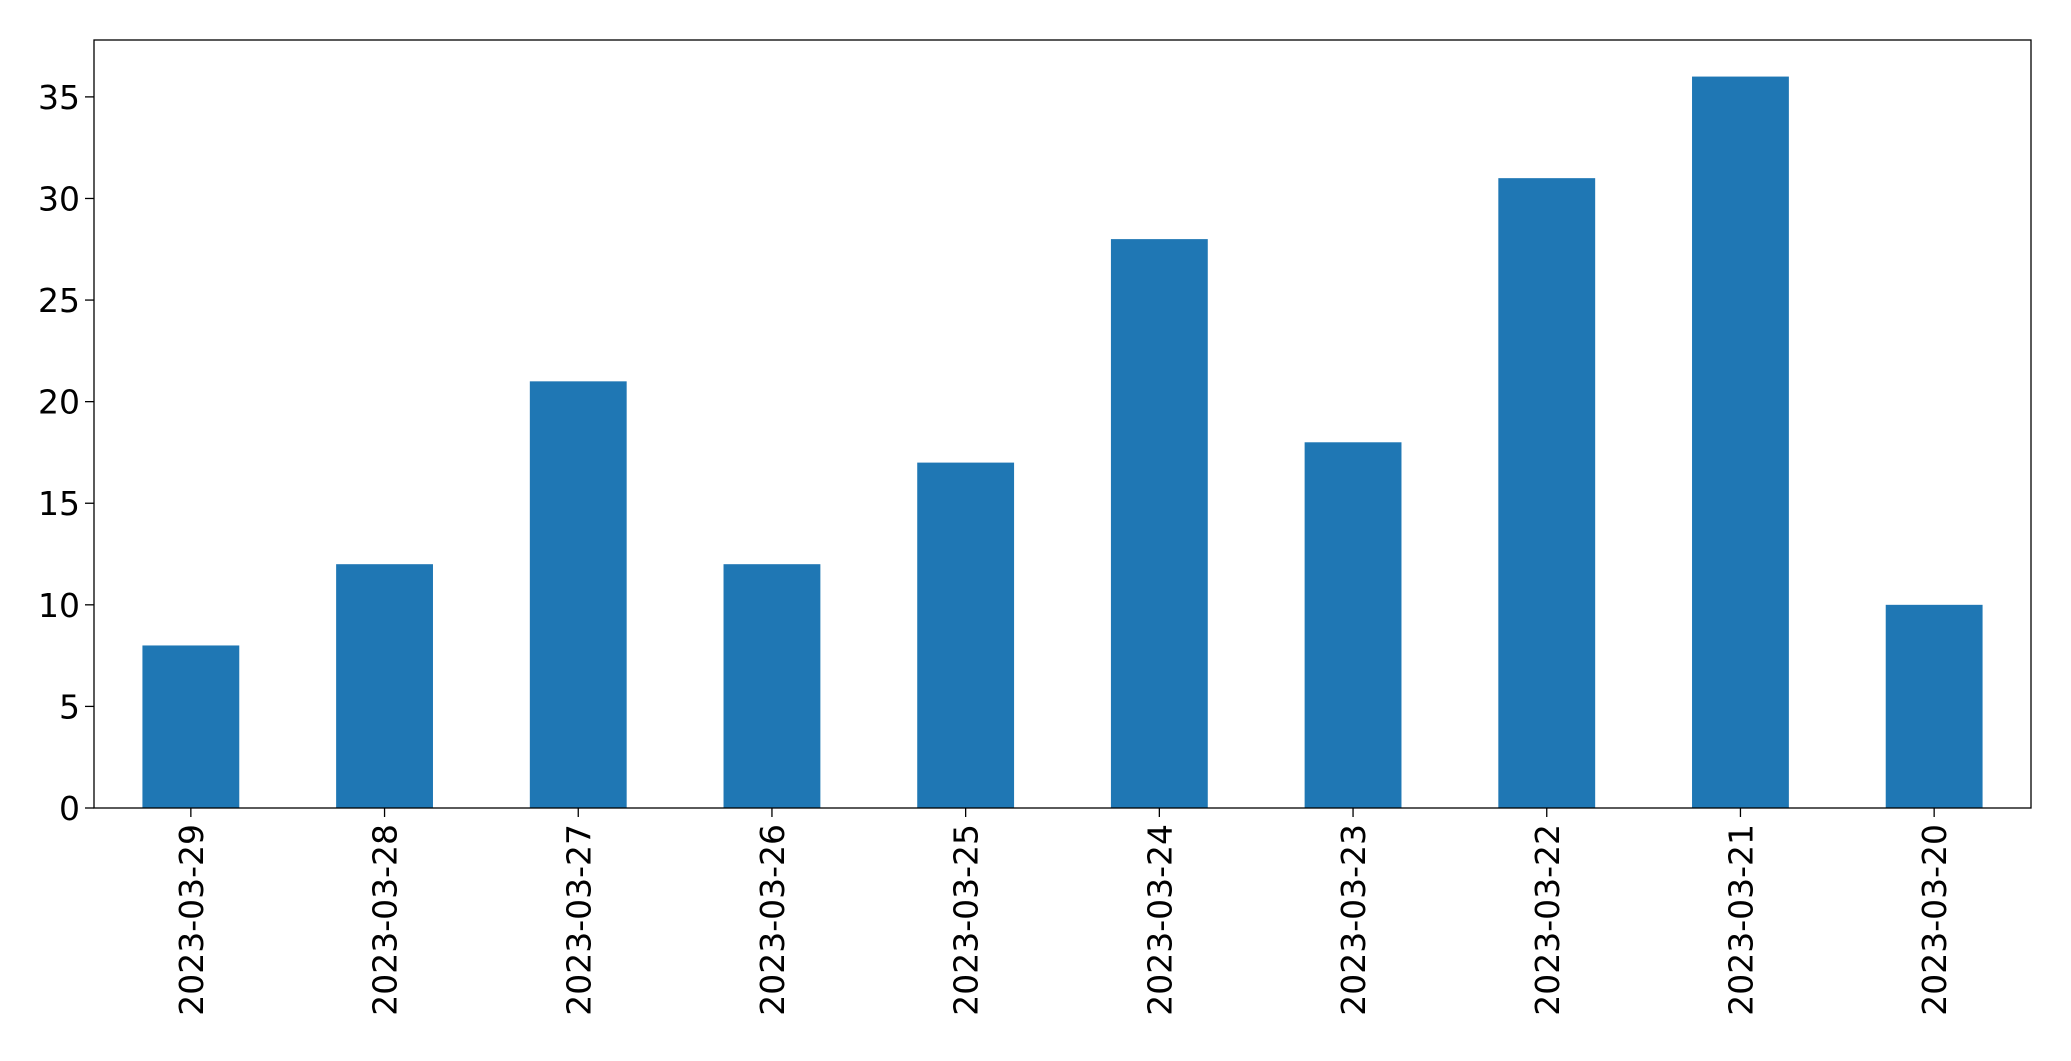 This screenshot has height=1061, width=2071. I want to click on x-tick-label: 2023-03-26, so click(772, 920).